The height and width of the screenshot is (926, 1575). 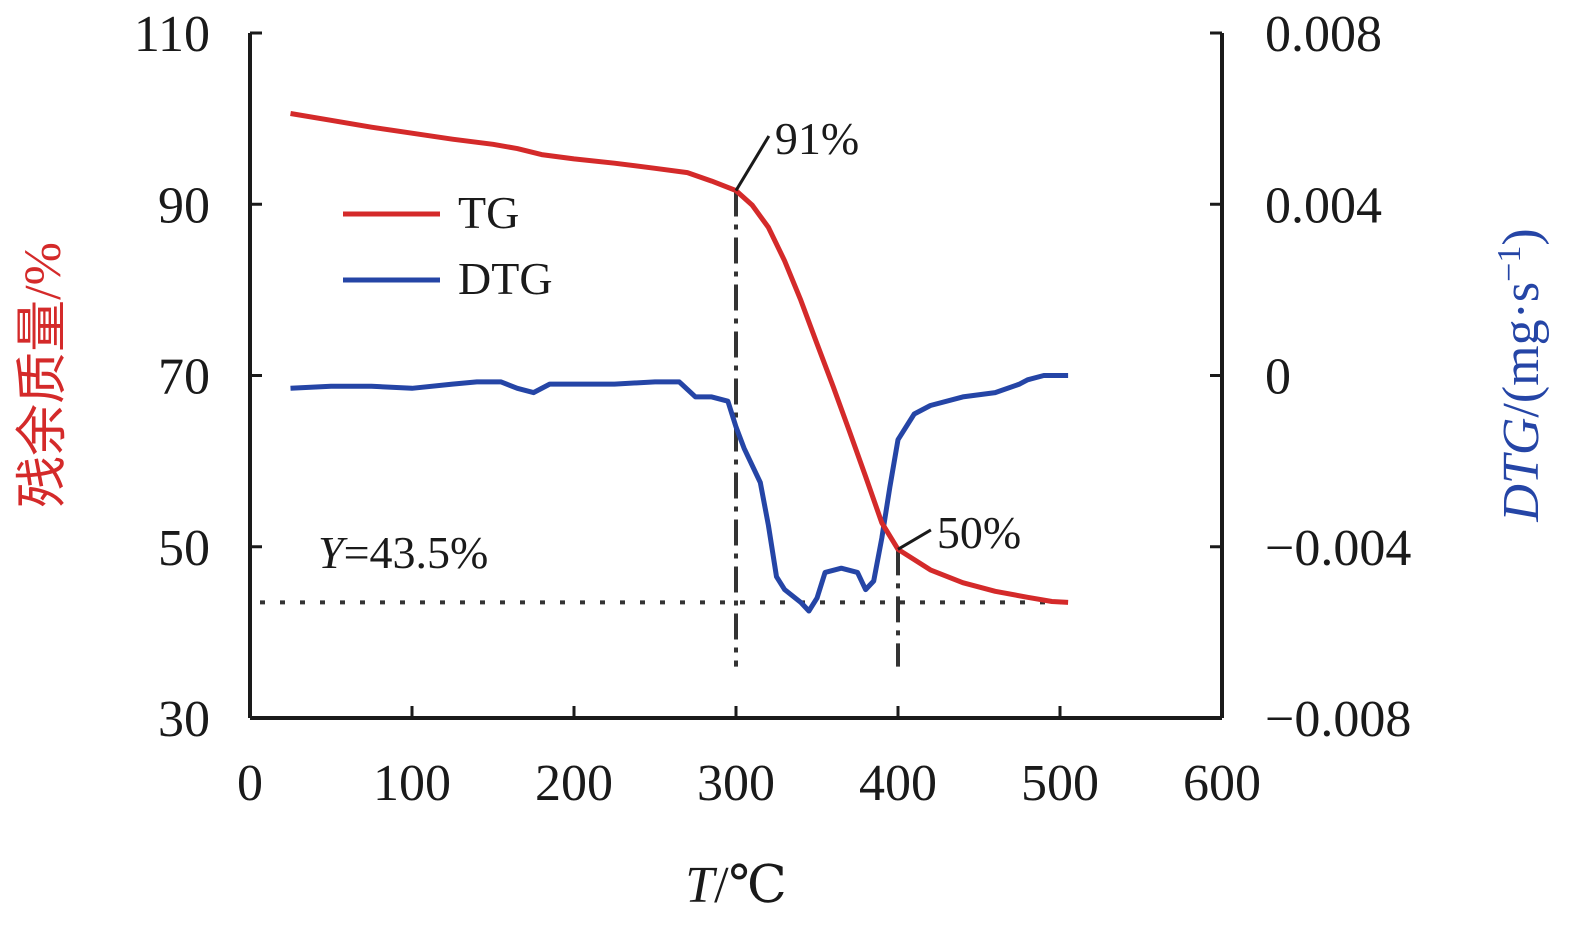 What do you see at coordinates (1323, 205) in the screenshot?
I see `y-right-tick-label-3: 0.004` at bounding box center [1323, 205].